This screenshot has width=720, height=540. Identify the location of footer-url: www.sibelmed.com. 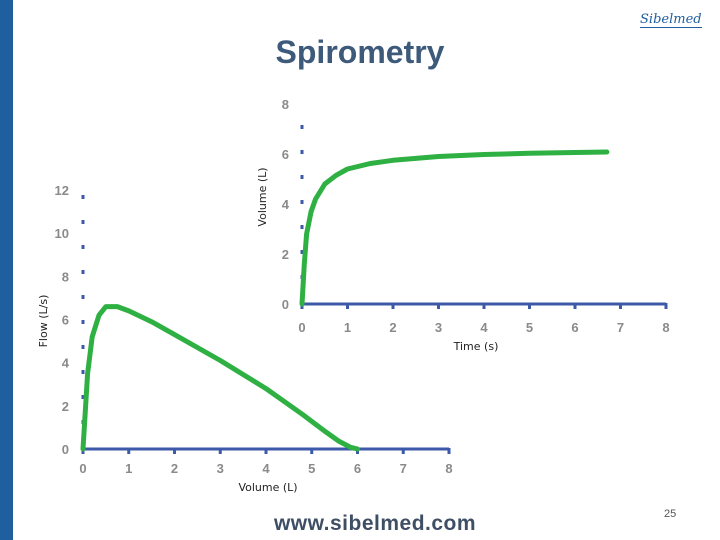
(375, 523).